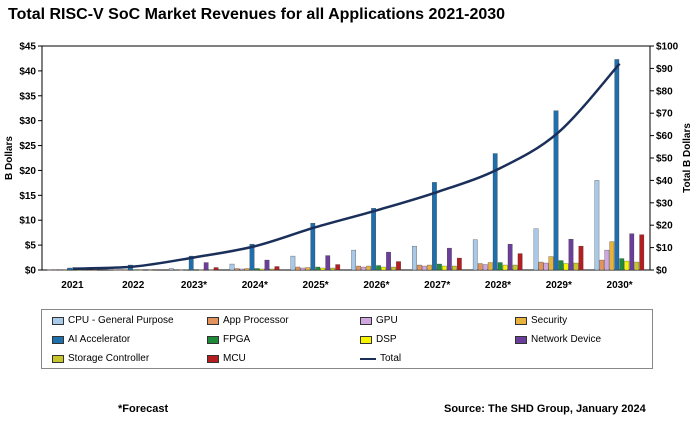 Image resolution: width=700 pixels, height=422 pixels. I want to click on y-tick-label: $10, so click(27, 221).